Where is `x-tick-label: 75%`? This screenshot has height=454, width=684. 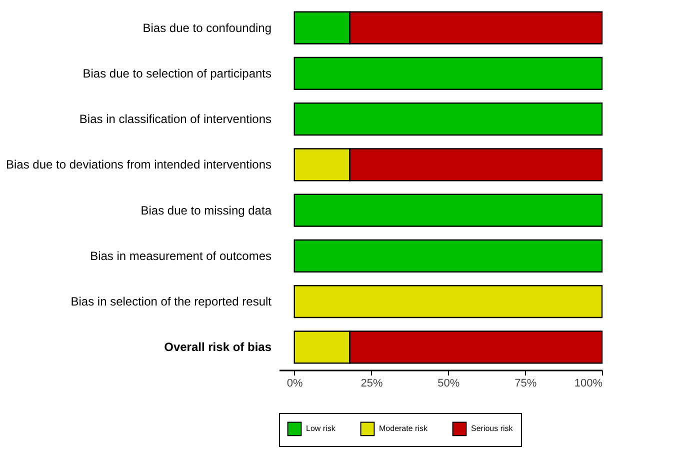 x-tick-label: 75% is located at coordinates (525, 384).